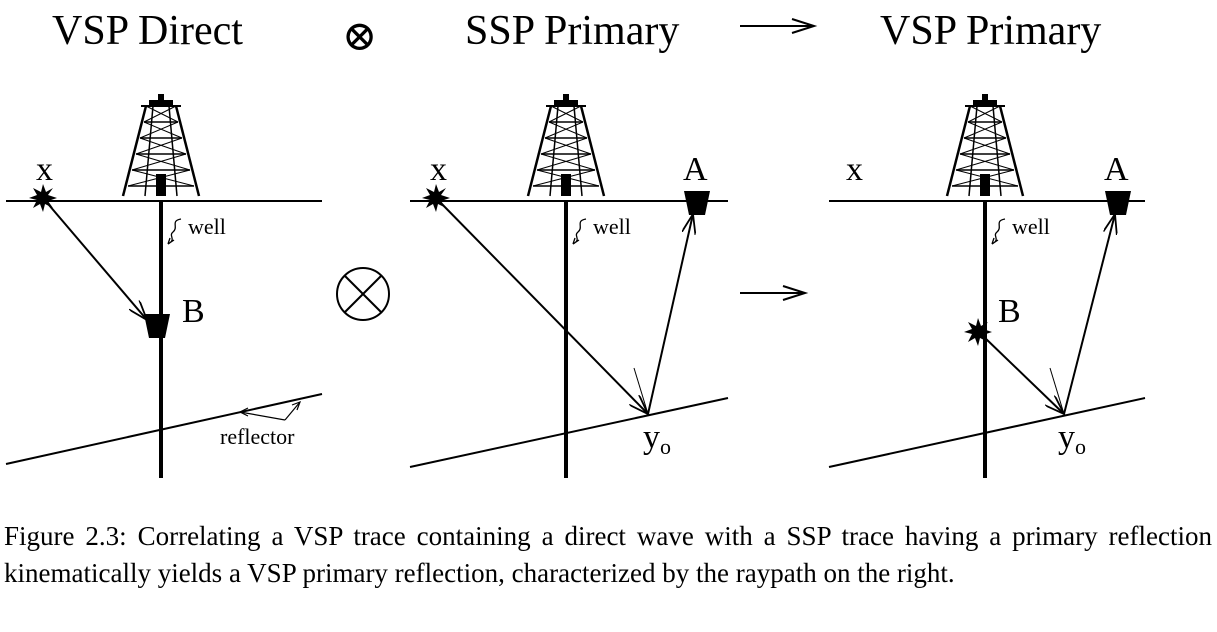  I want to click on heading-yields-arrow, so click(779, 26).